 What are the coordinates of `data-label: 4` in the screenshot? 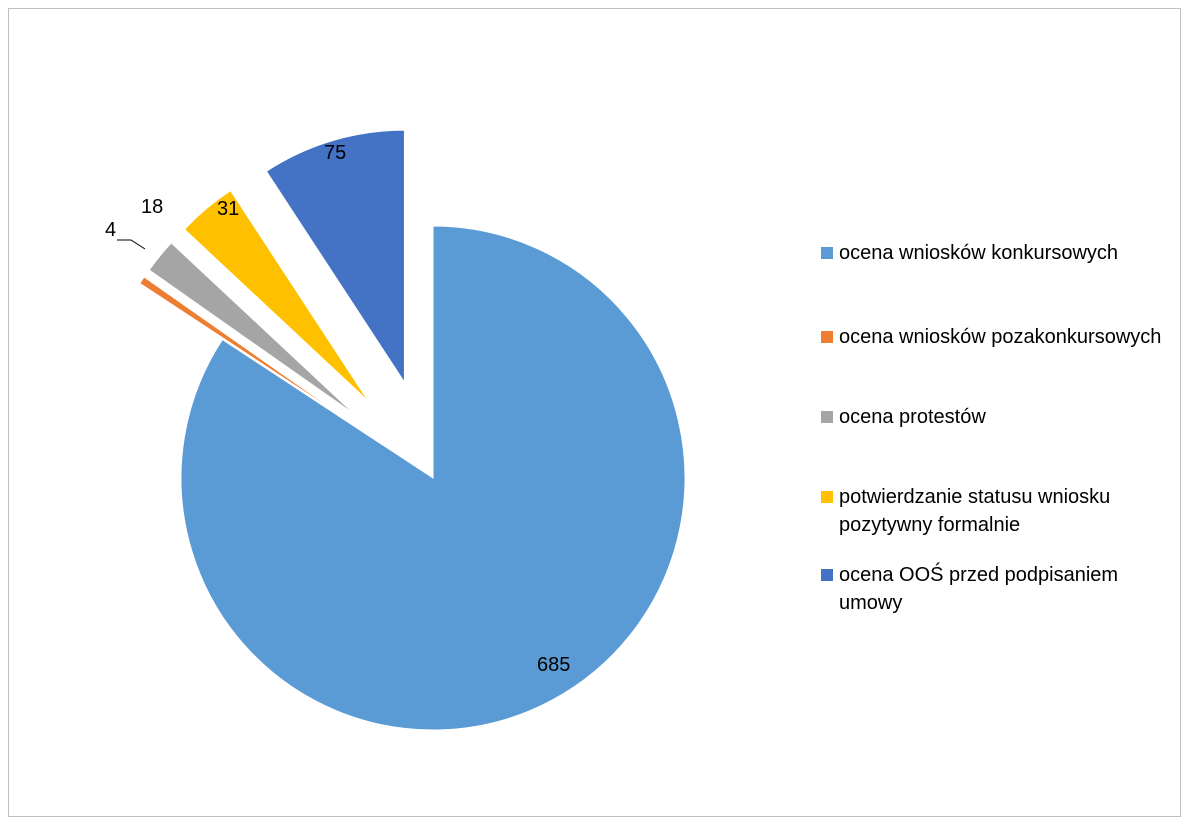 It's located at (110, 230).